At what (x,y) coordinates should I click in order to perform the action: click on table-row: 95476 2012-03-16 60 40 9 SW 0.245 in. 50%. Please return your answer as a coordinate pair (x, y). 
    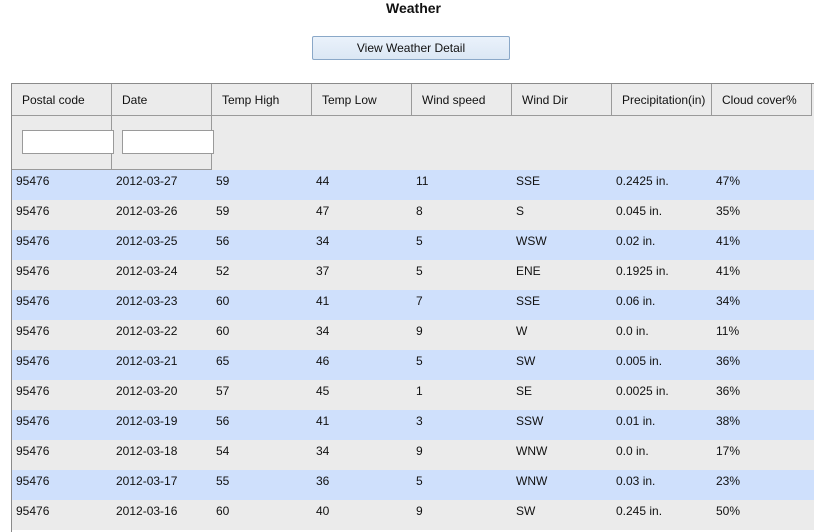
    Looking at the image, I should click on (413, 515).